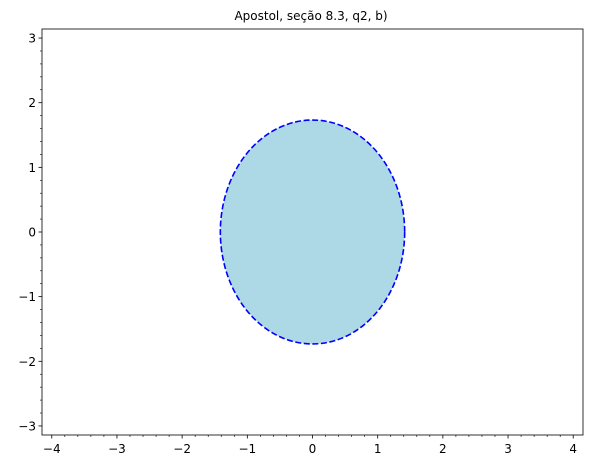  Describe the element at coordinates (32, 103) in the screenshot. I see `y-tick-label: 2` at that location.